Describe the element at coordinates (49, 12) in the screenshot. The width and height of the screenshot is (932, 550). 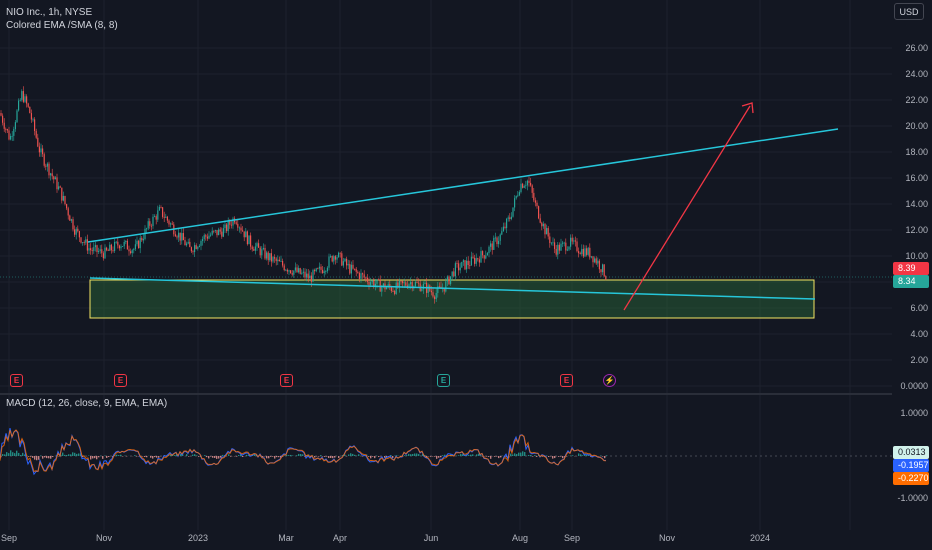
I see `symbol-title: NIO Inc., 1h, NYSE` at that location.